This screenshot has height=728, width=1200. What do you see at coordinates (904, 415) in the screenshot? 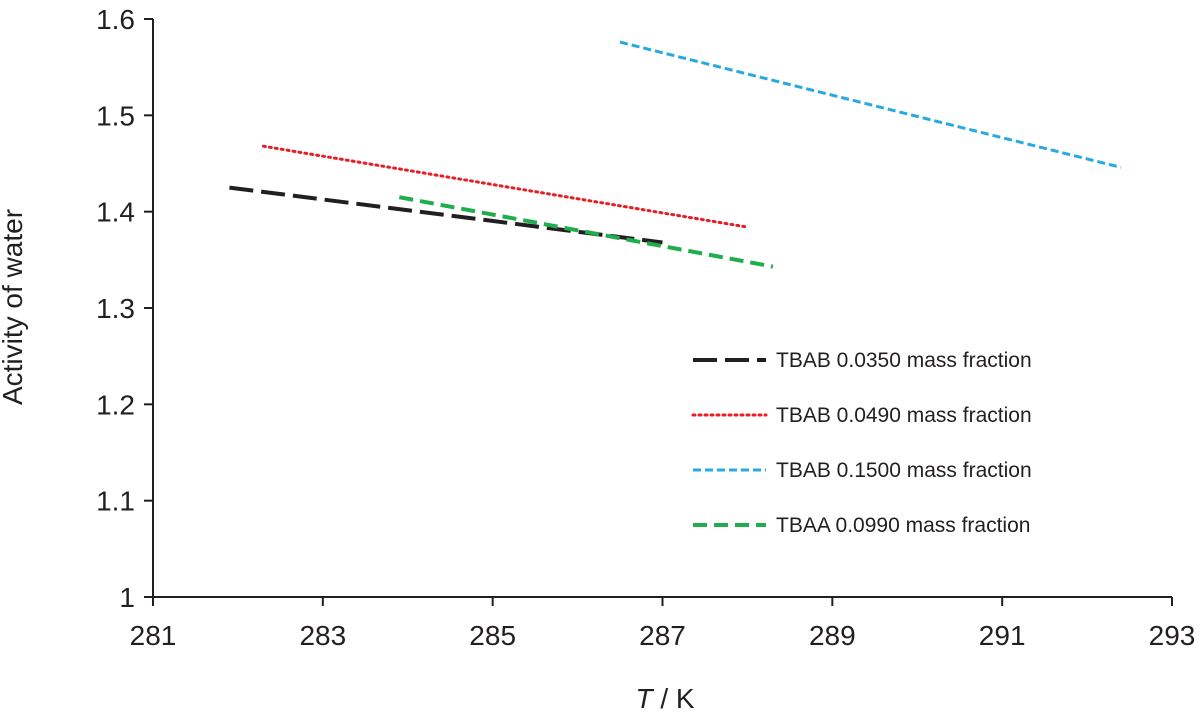
I see `legend-label-2: TBAB 0.0490 mass fraction` at bounding box center [904, 415].